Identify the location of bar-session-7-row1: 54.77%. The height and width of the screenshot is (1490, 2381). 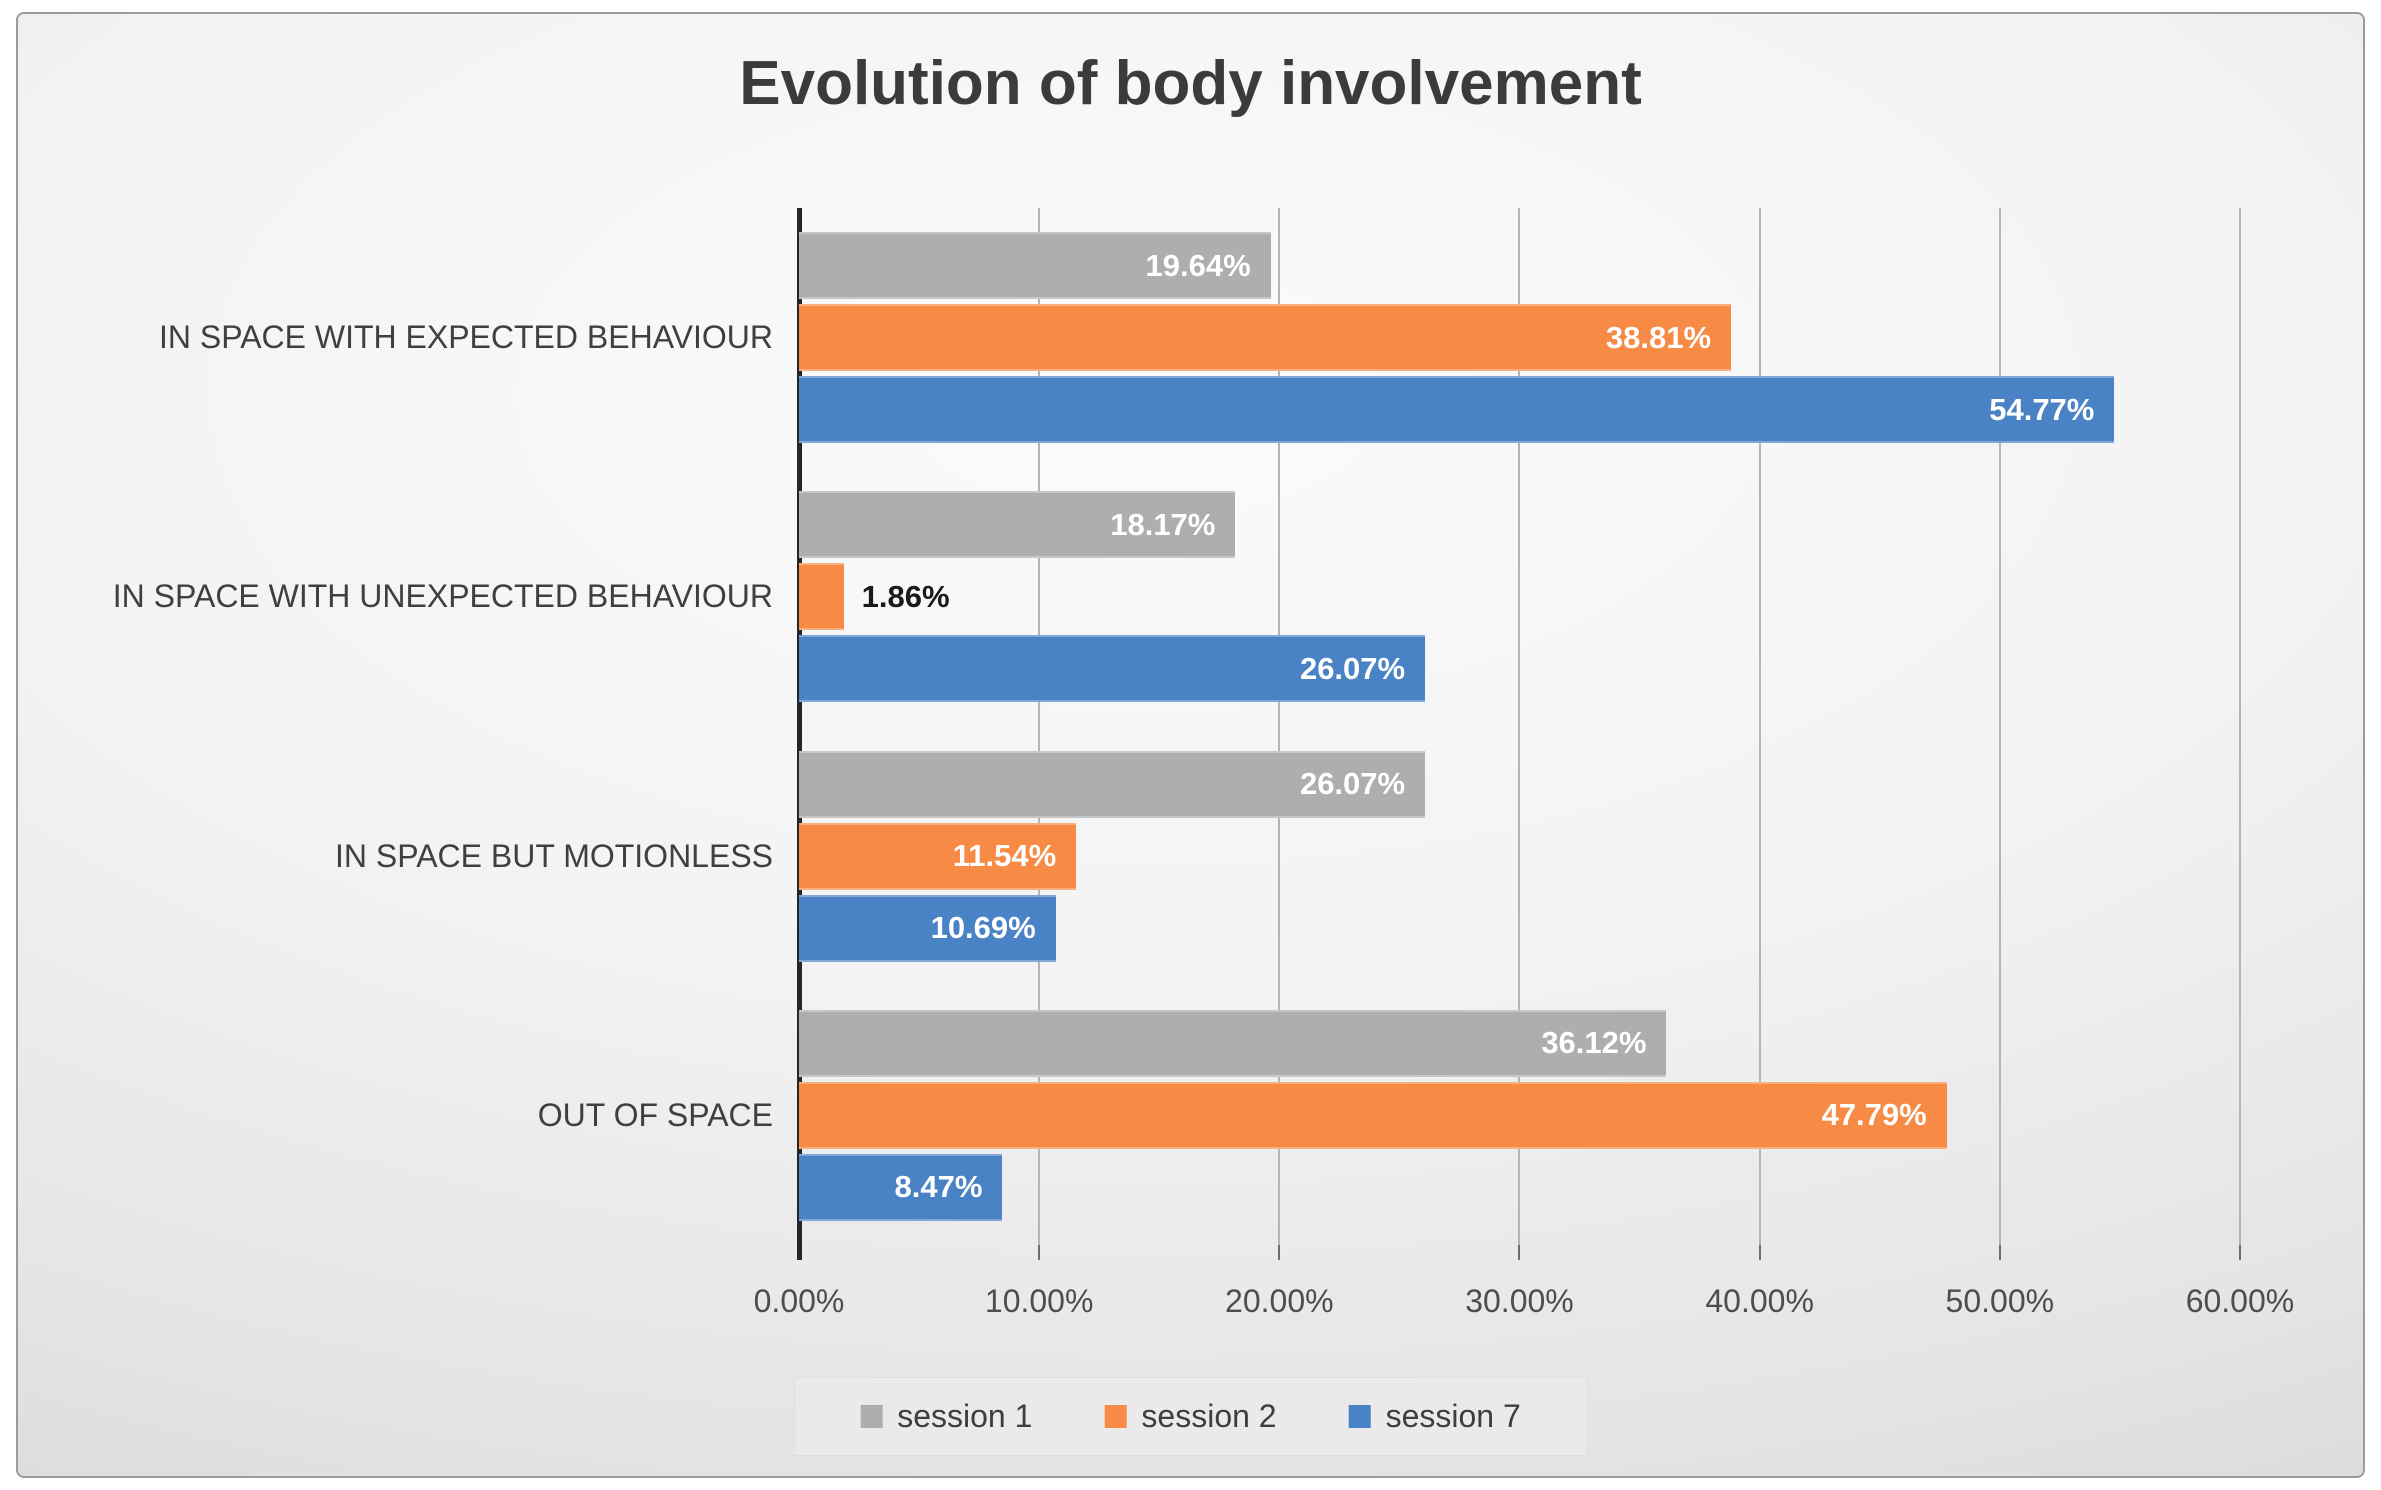
(1457, 410).